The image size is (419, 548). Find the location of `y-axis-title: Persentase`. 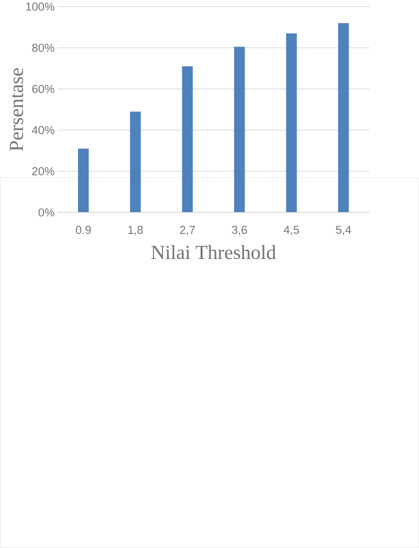

y-axis-title: Persentase is located at coordinates (17, 109).